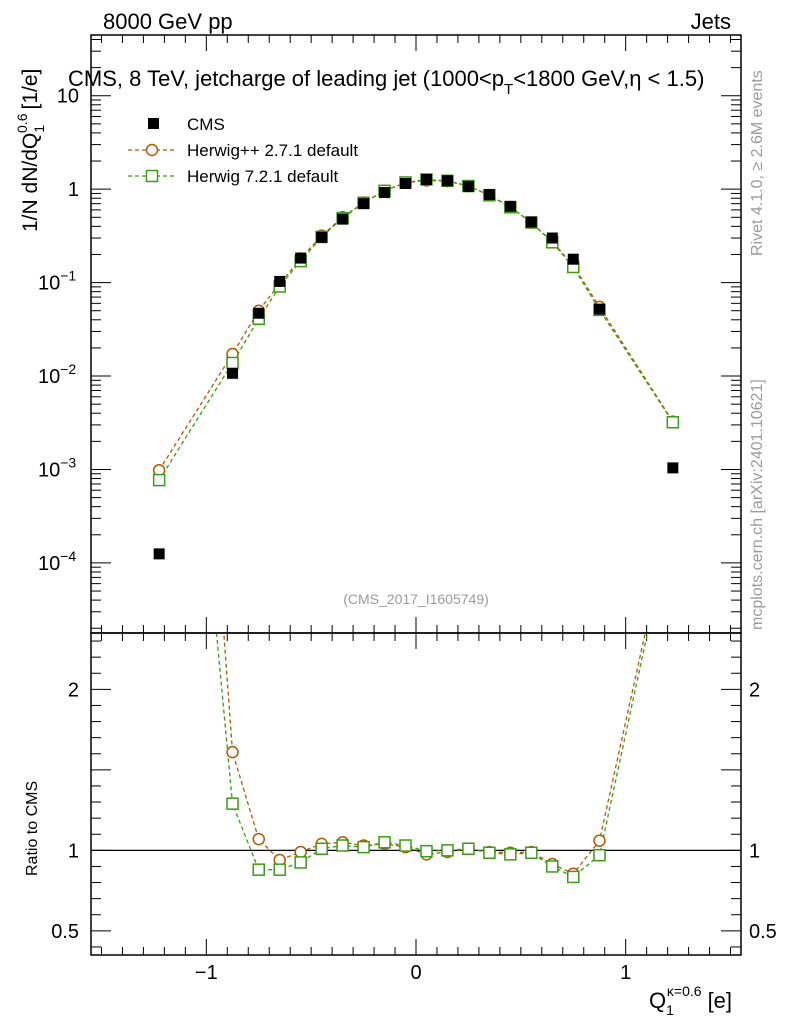 Image resolution: width=786 pixels, height=1024 pixels. Describe the element at coordinates (68, 97) in the screenshot. I see `y-tick-label-main: 10` at that location.